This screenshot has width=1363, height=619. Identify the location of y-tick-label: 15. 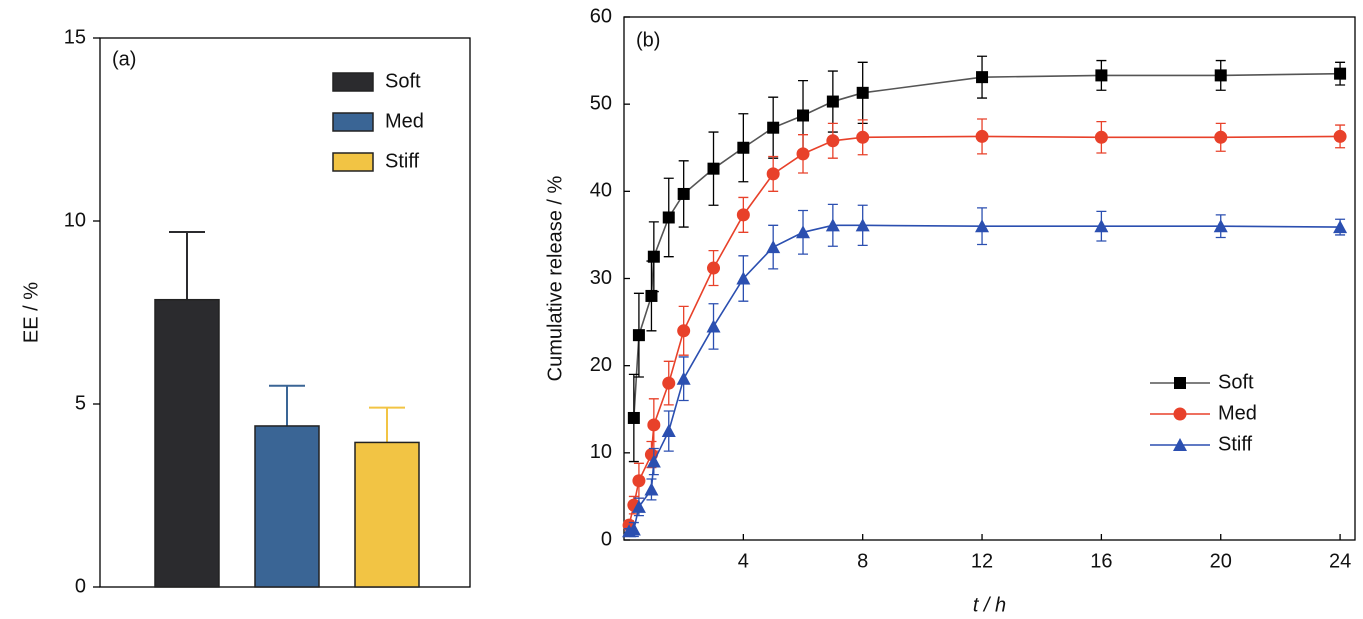
(75, 37).